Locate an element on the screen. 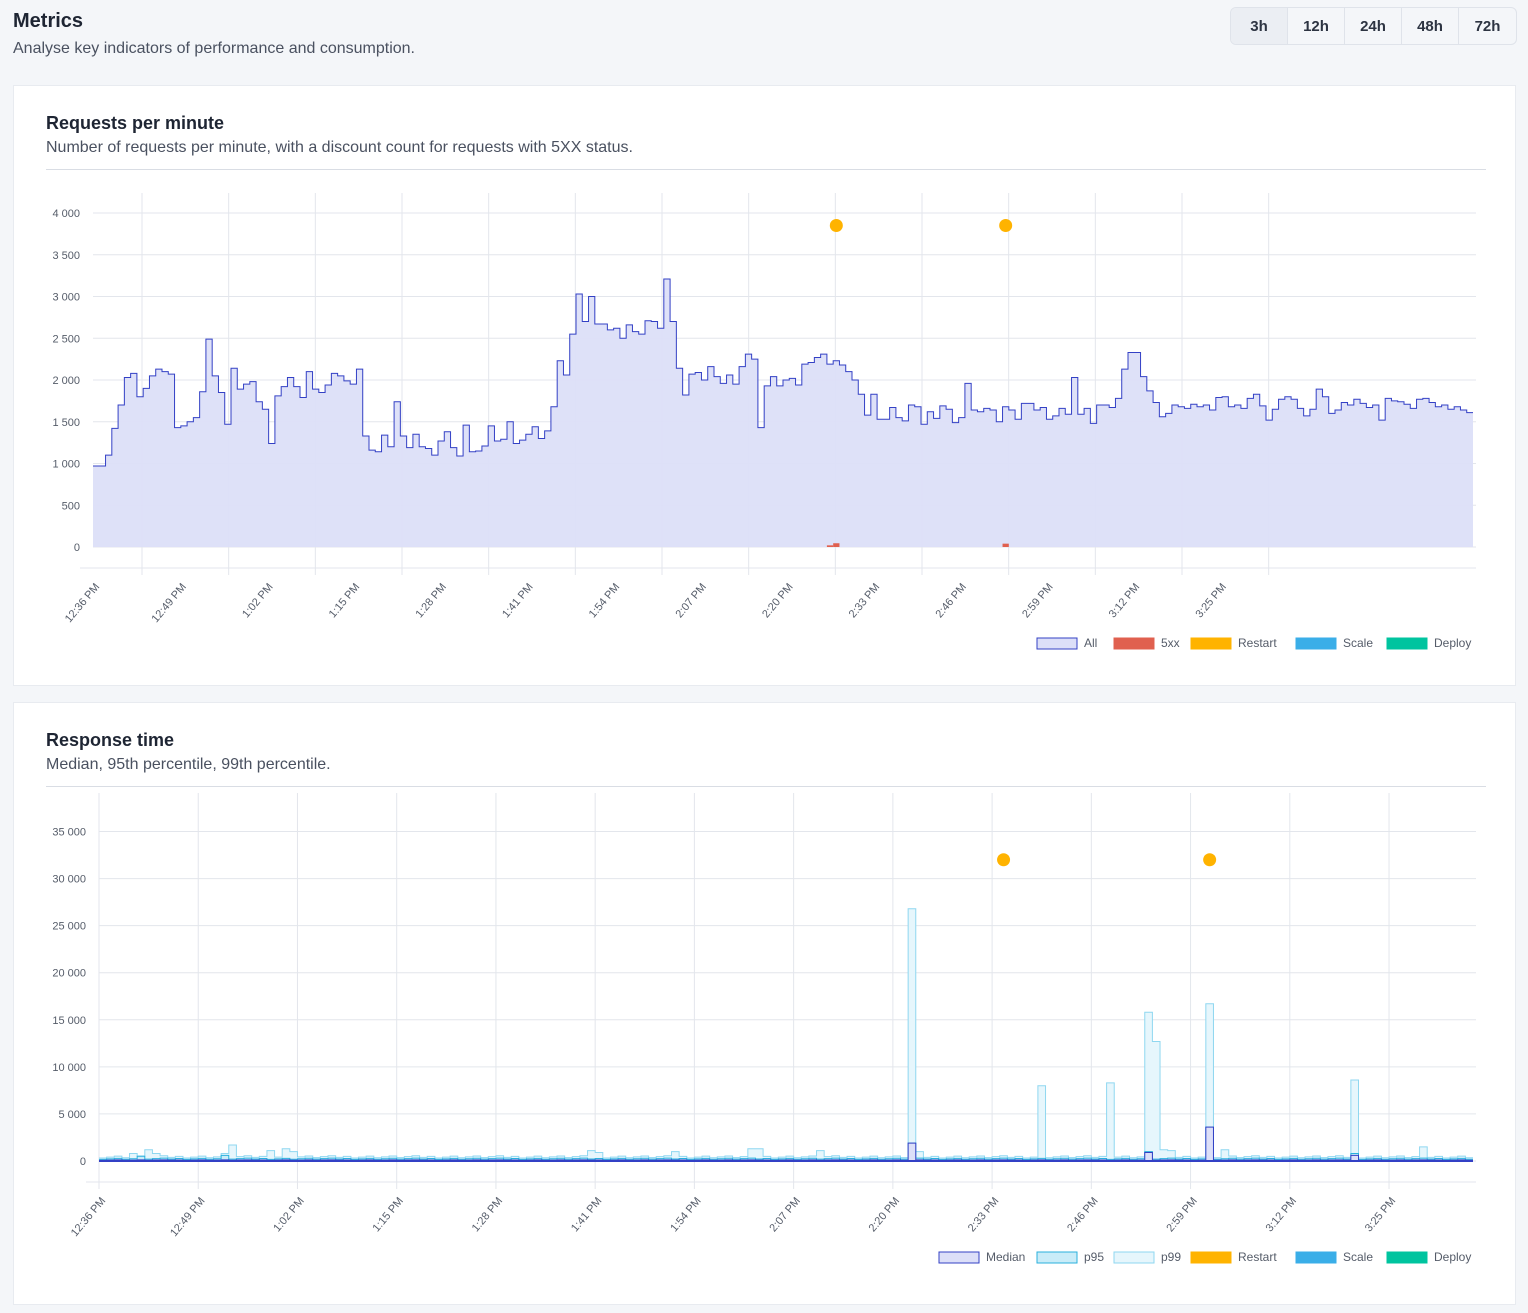  legend-label-all: All is located at coordinates (1090, 643).